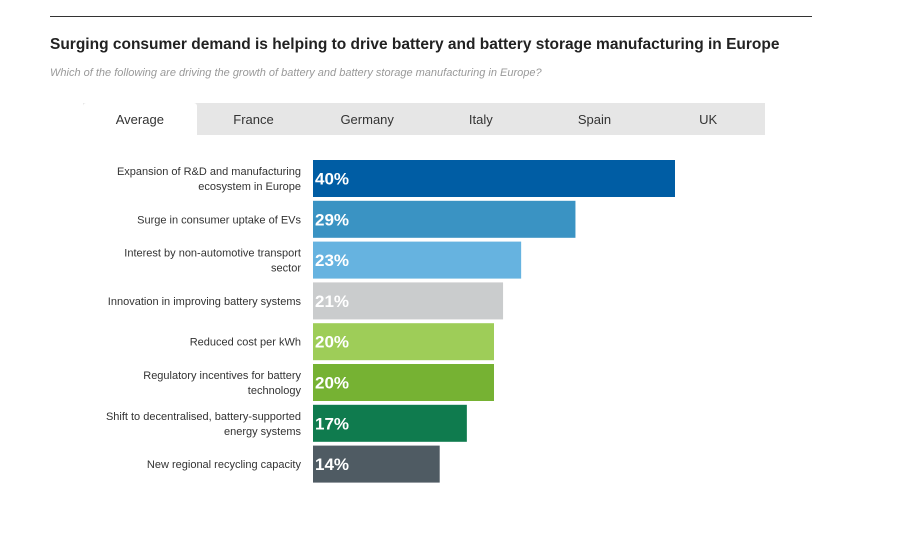  I want to click on country-tabs: Average France Germany Italy Spain UK, so click(424, 119).